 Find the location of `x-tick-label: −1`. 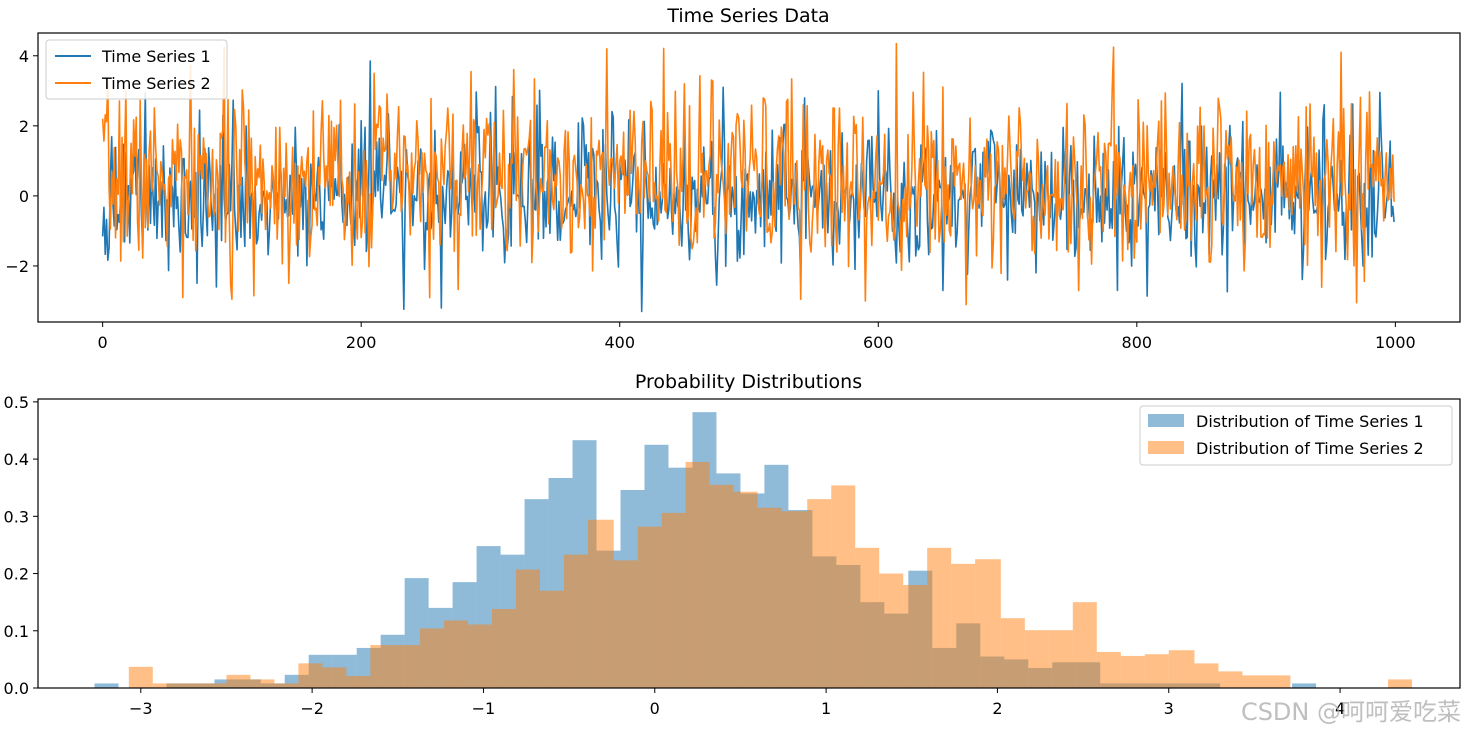

x-tick-label: −1 is located at coordinates (484, 708).